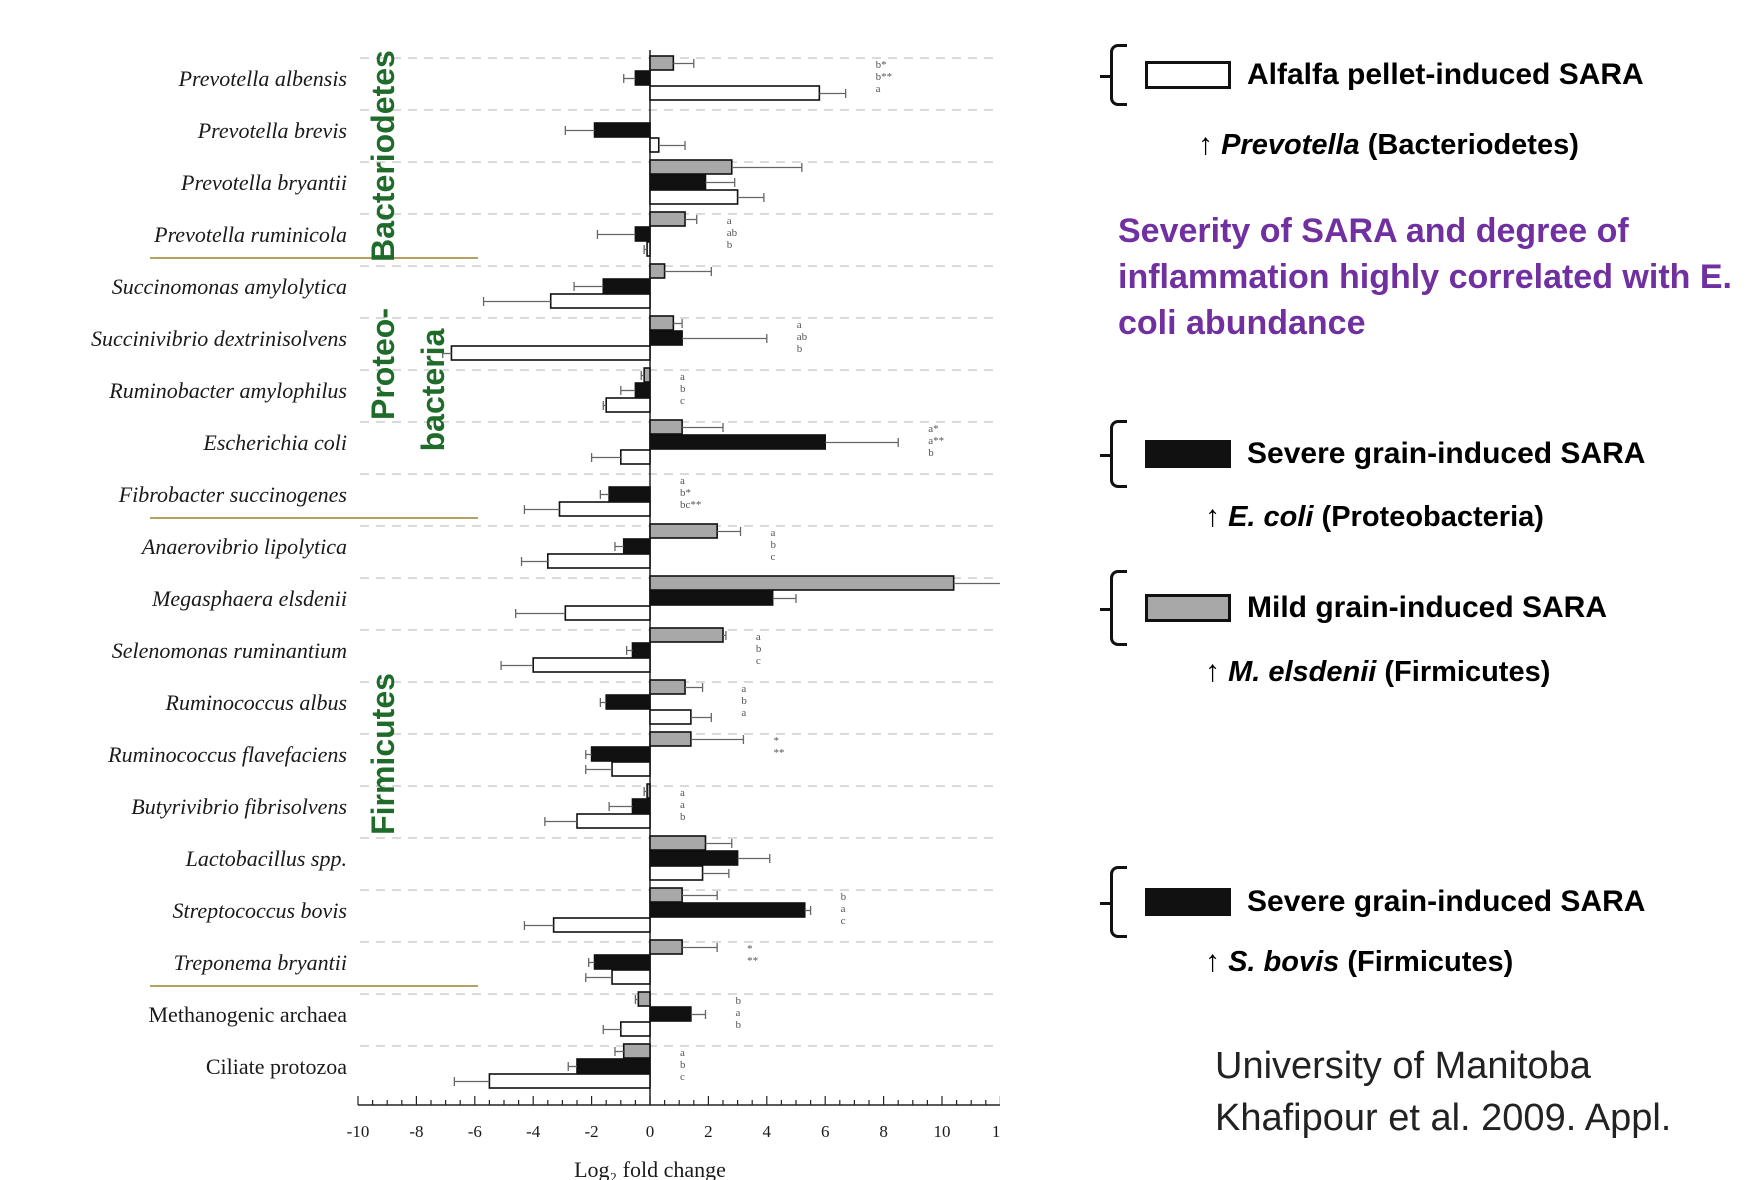 Image resolution: width=1763 pixels, height=1180 pixels. Describe the element at coordinates (690, 505) in the screenshot. I see `significance-letter: bc**` at that location.